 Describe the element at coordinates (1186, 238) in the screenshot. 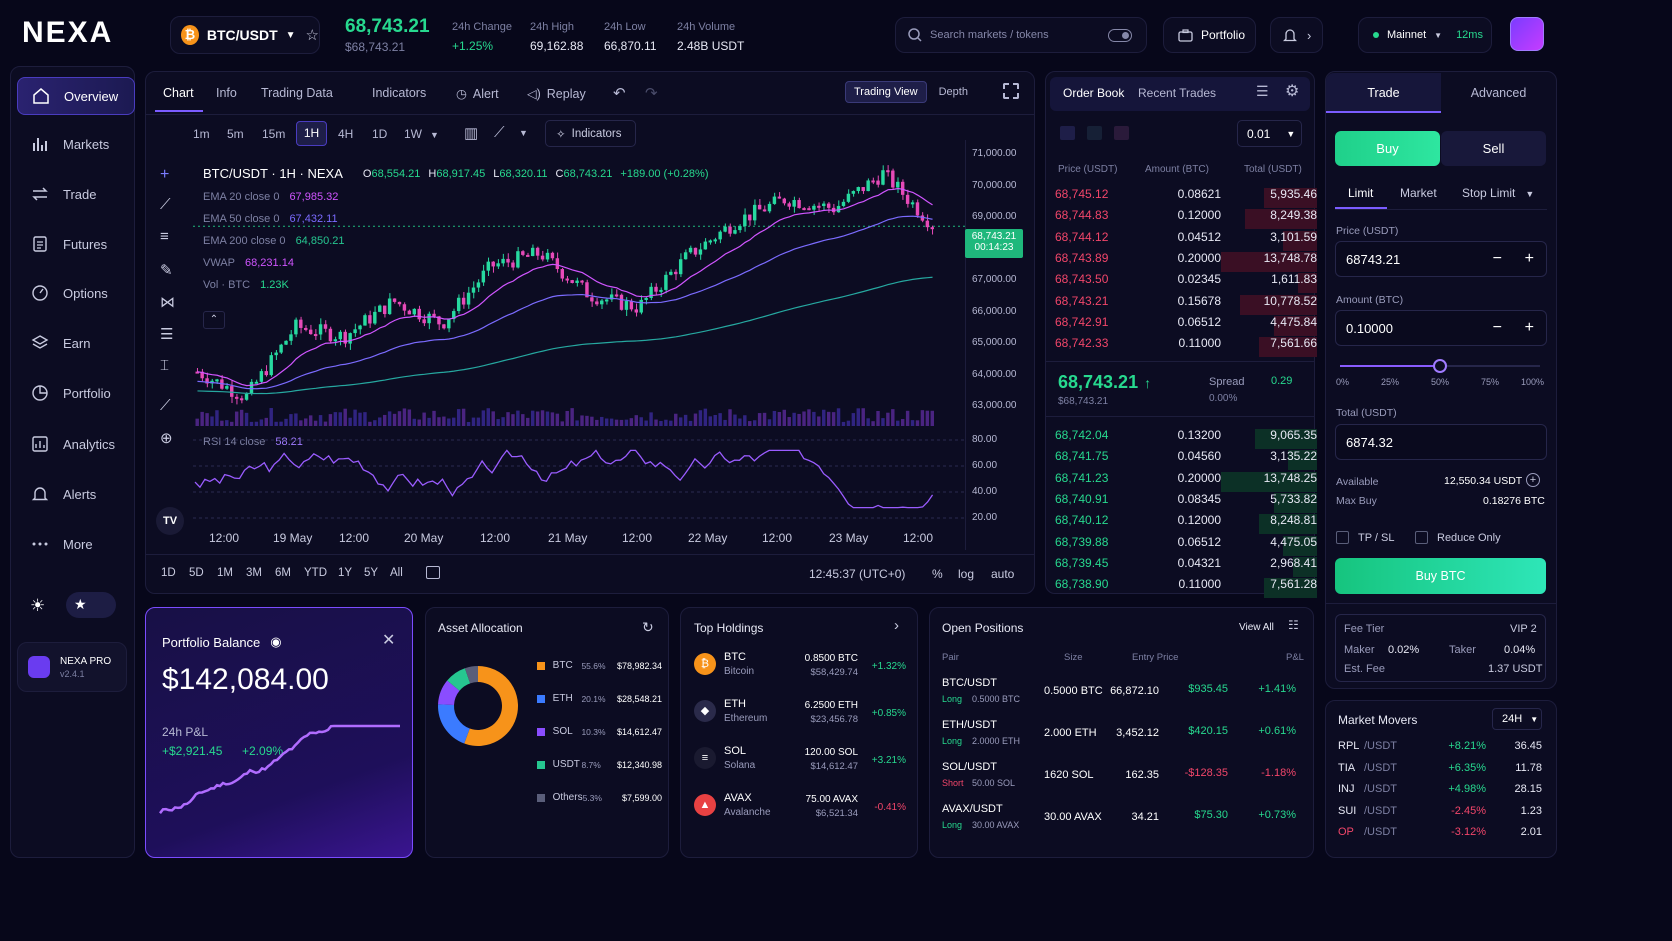

I see `ask-row: 68,744.12 0.04512 3,101.59` at that location.